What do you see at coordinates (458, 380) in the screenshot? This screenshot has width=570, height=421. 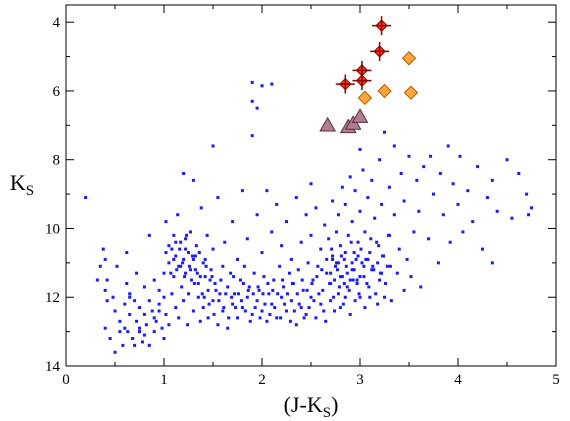 I see `x-tick-label: 4` at bounding box center [458, 380].